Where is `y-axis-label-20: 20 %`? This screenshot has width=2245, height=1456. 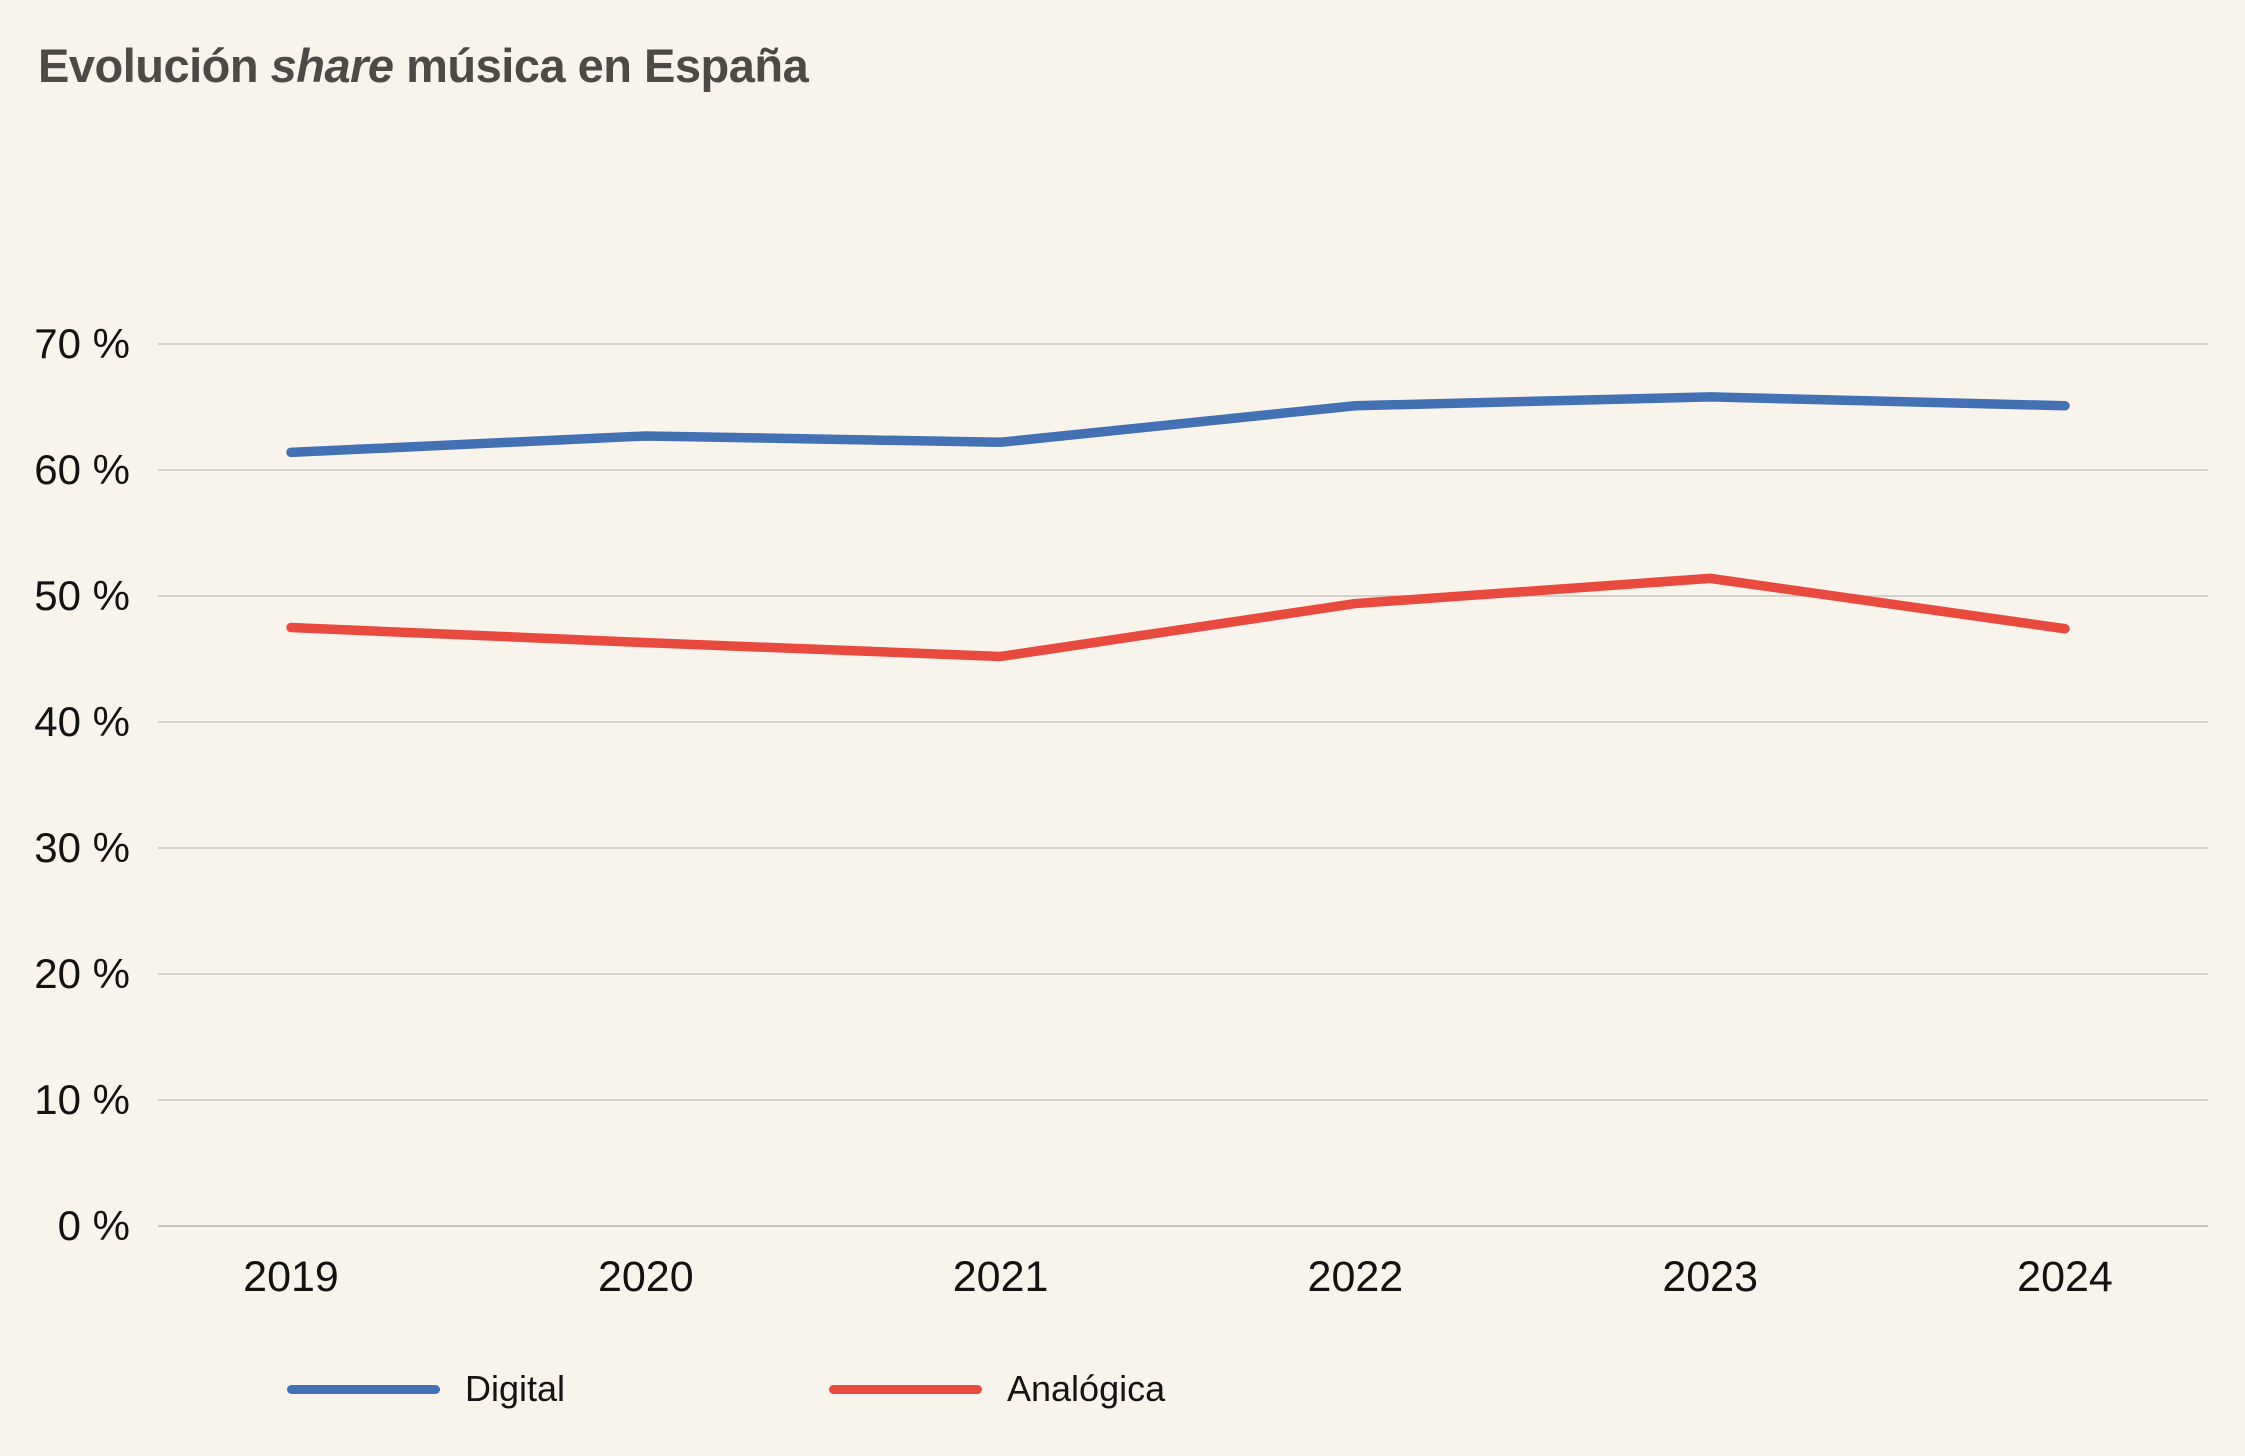 y-axis-label-20: 20 % is located at coordinates (82, 973).